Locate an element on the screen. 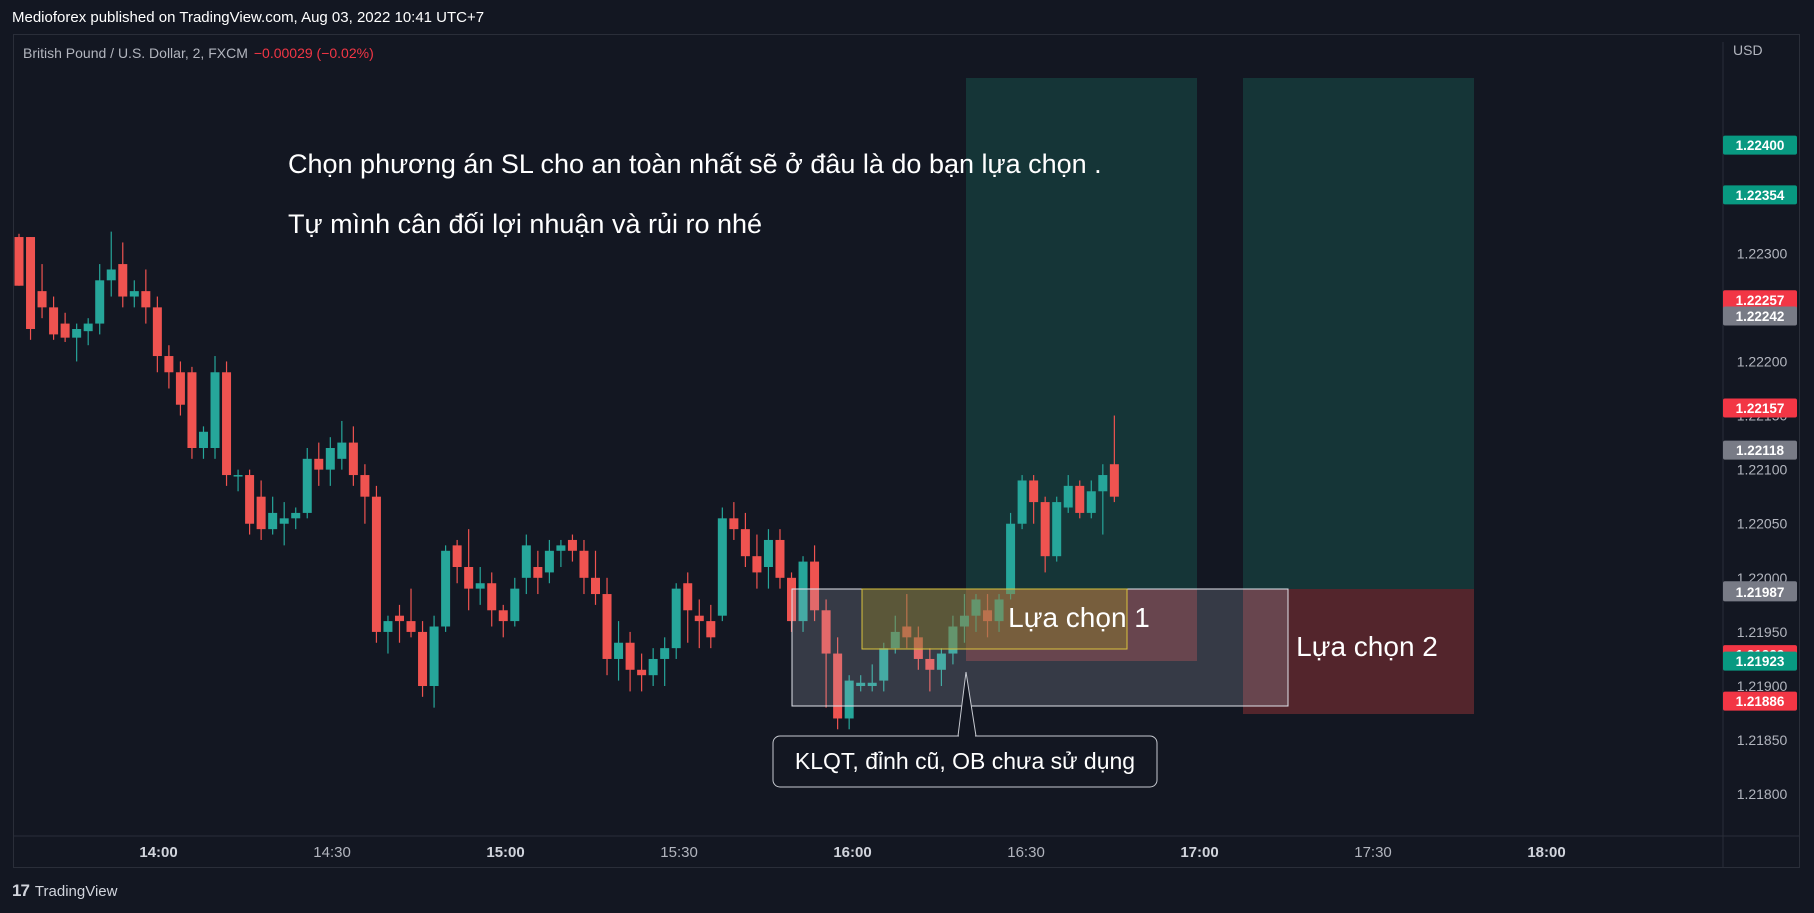 The image size is (1814, 913). tradingview-logo: 17 TradingView is located at coordinates (64, 891).